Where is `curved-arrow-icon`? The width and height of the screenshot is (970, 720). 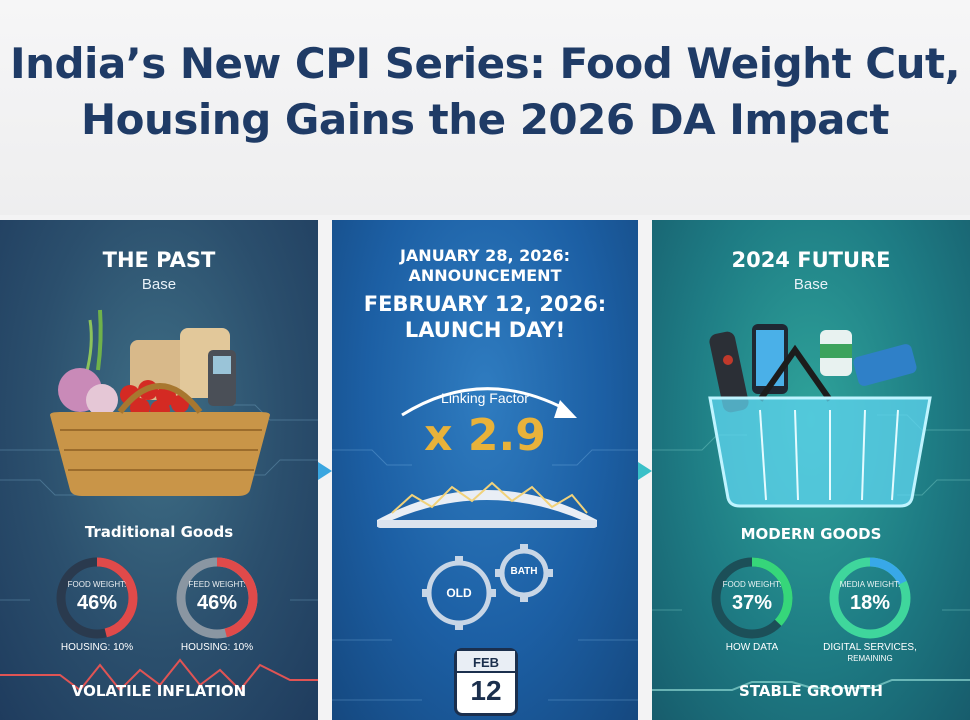
curved-arrow-icon is located at coordinates (489, 402).